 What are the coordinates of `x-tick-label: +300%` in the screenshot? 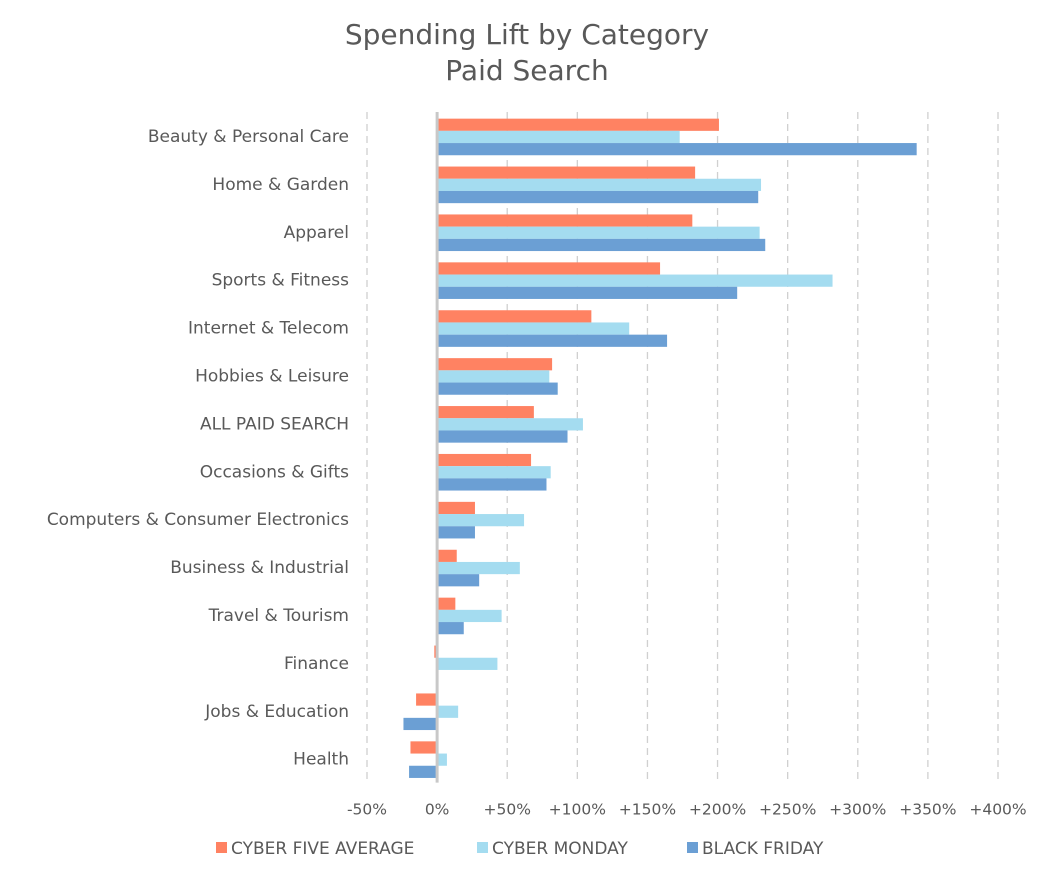 It's located at (857, 810).